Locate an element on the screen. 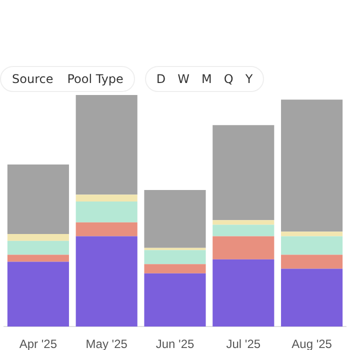  filter-group: Source Pool Type is located at coordinates (68, 79).